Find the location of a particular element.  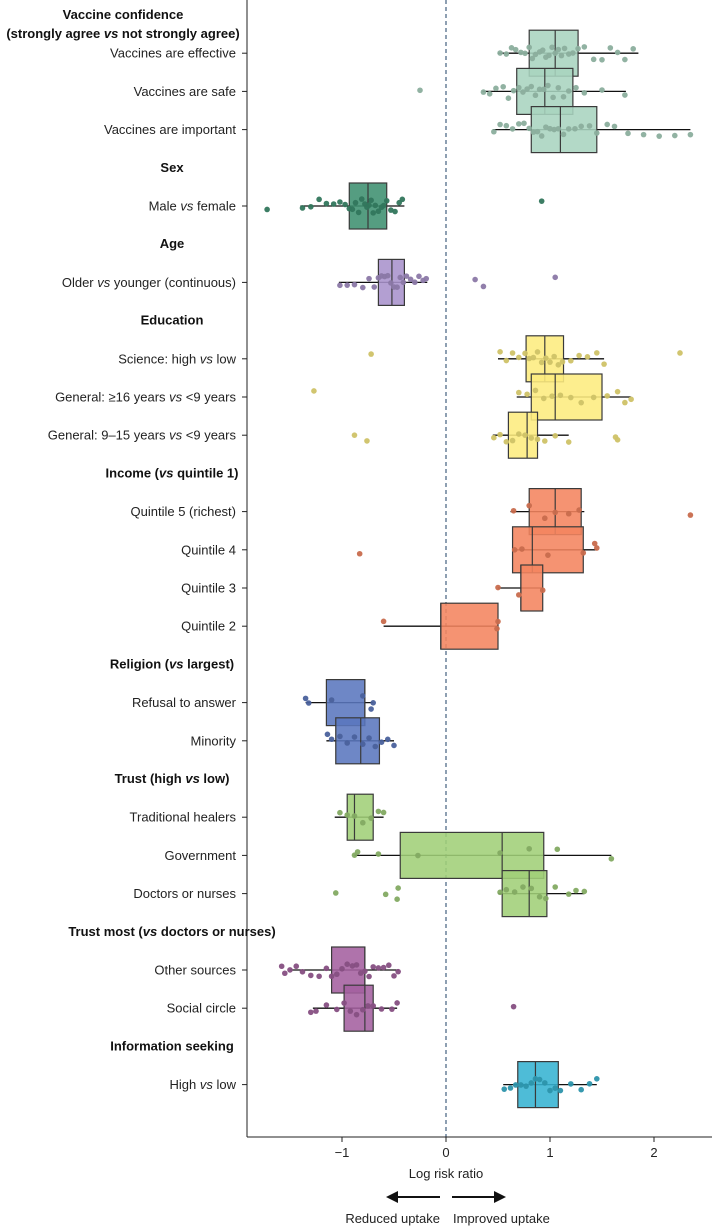

section-header: Trust (high vs low) is located at coordinates (172, 778).